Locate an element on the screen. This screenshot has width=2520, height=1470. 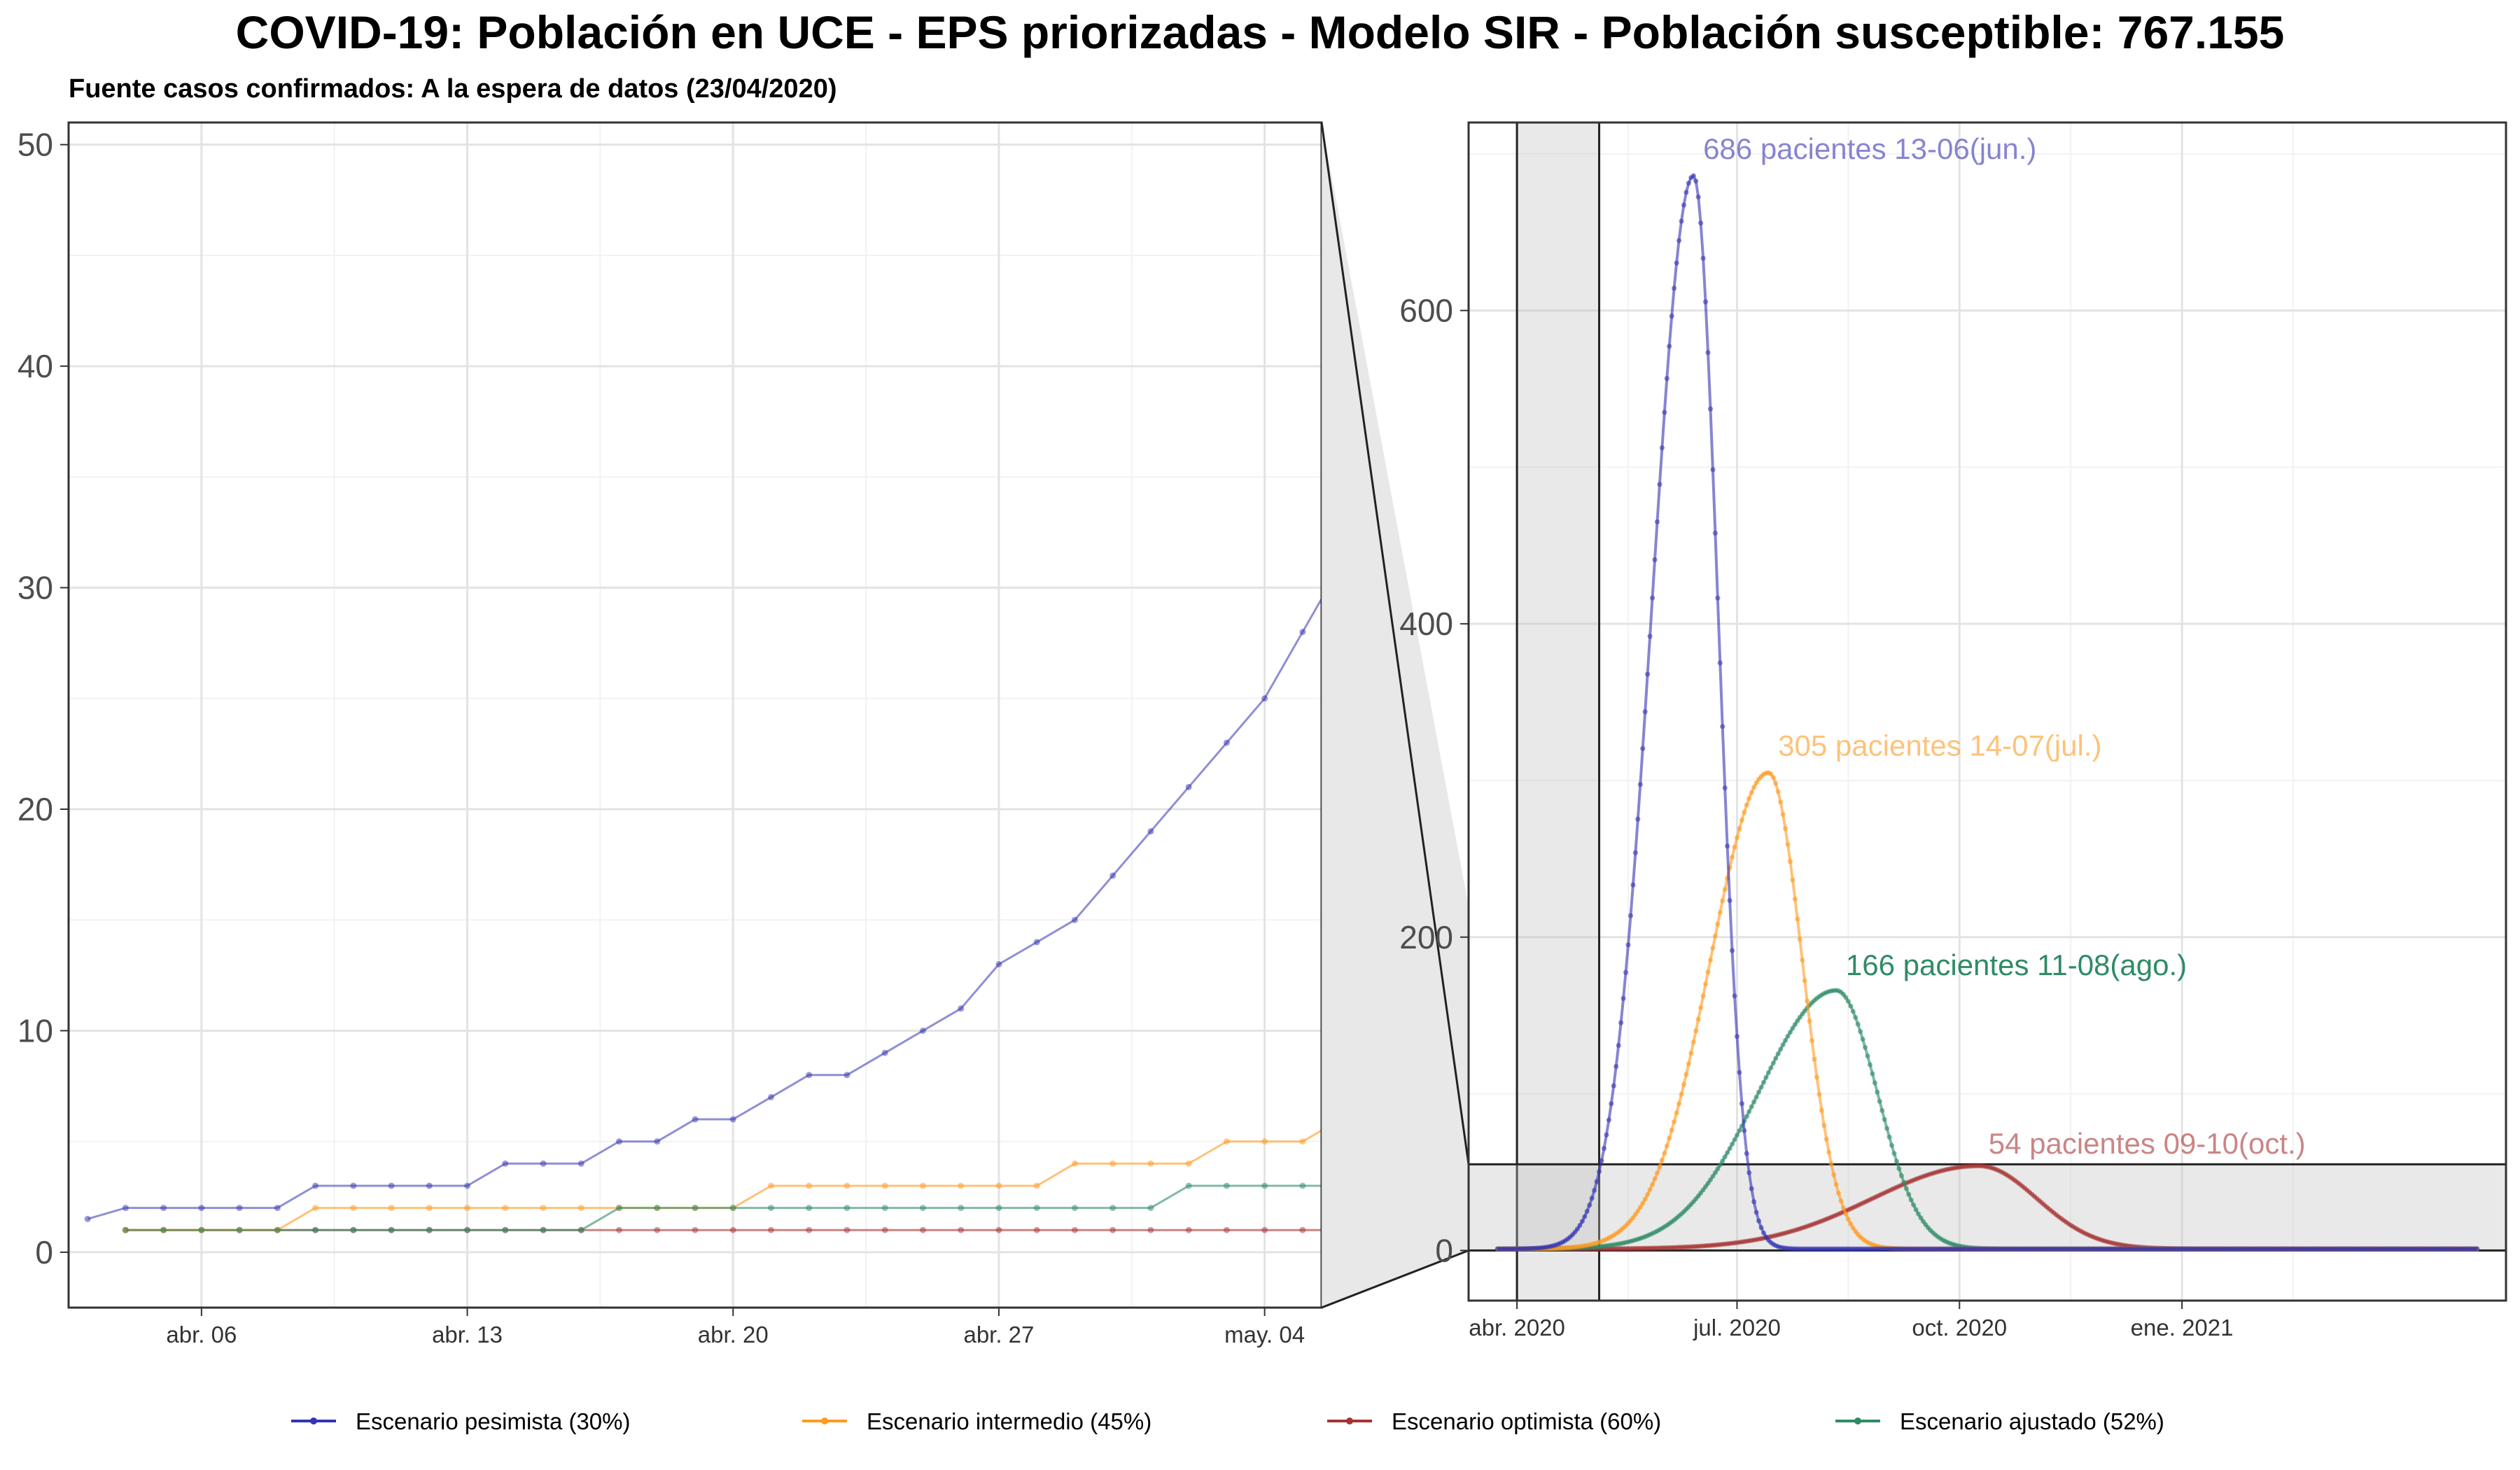
legend-key-point-pesimista is located at coordinates (313, 1421).